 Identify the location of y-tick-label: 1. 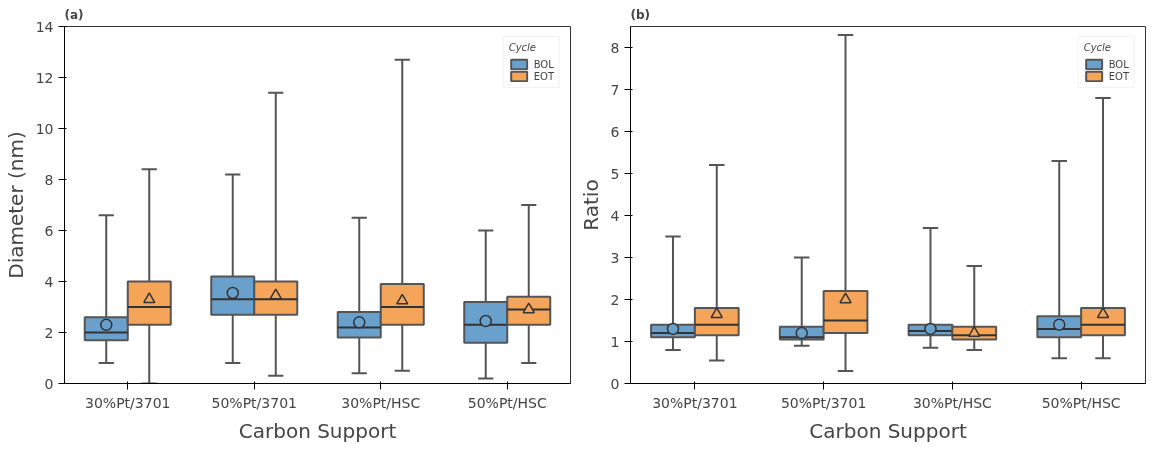
(615, 341).